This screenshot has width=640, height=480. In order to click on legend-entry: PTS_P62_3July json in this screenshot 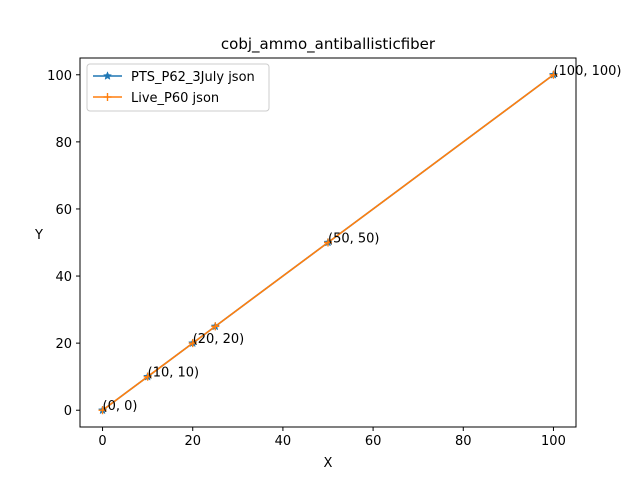, I will do `click(174, 77)`.